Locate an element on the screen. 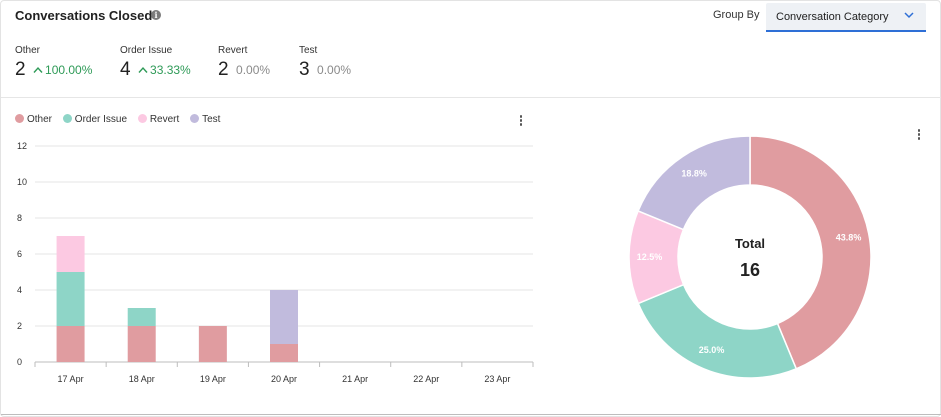  bar-chart-menu-icon is located at coordinates (521, 122).